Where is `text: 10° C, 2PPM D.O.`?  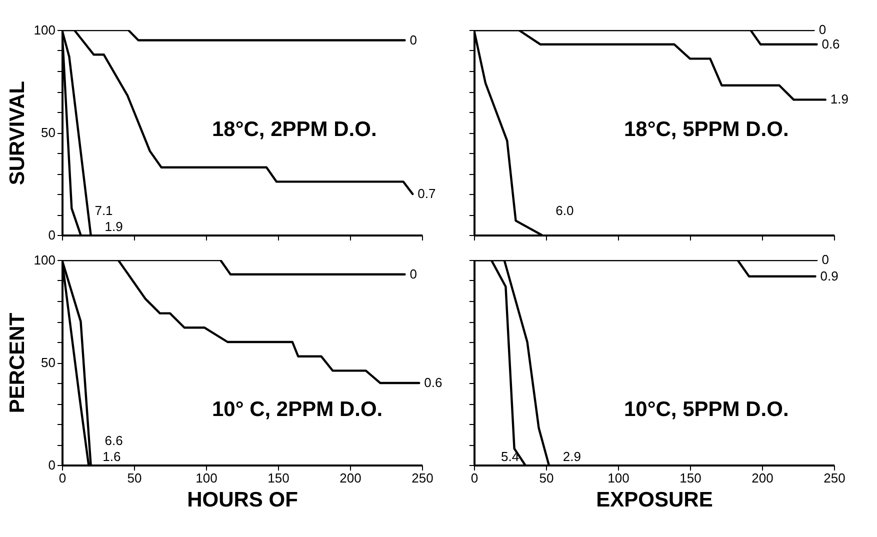
text: 10° C, 2PPM D.O. is located at coordinates (297, 409).